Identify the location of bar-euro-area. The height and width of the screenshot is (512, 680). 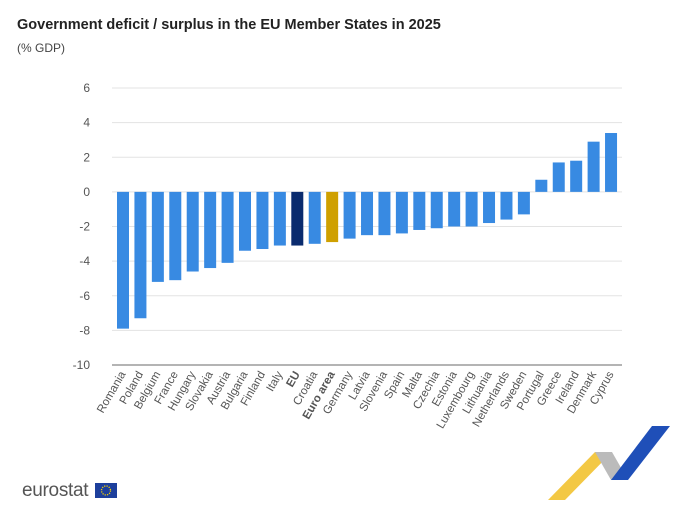
(332, 217).